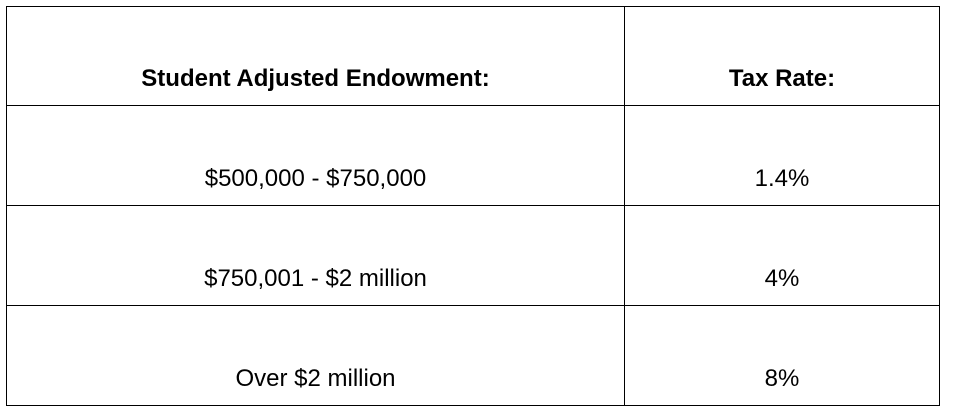 This screenshot has height=413, width=953. What do you see at coordinates (782, 255) in the screenshot?
I see `tax-rate-cell: 4%` at bounding box center [782, 255].